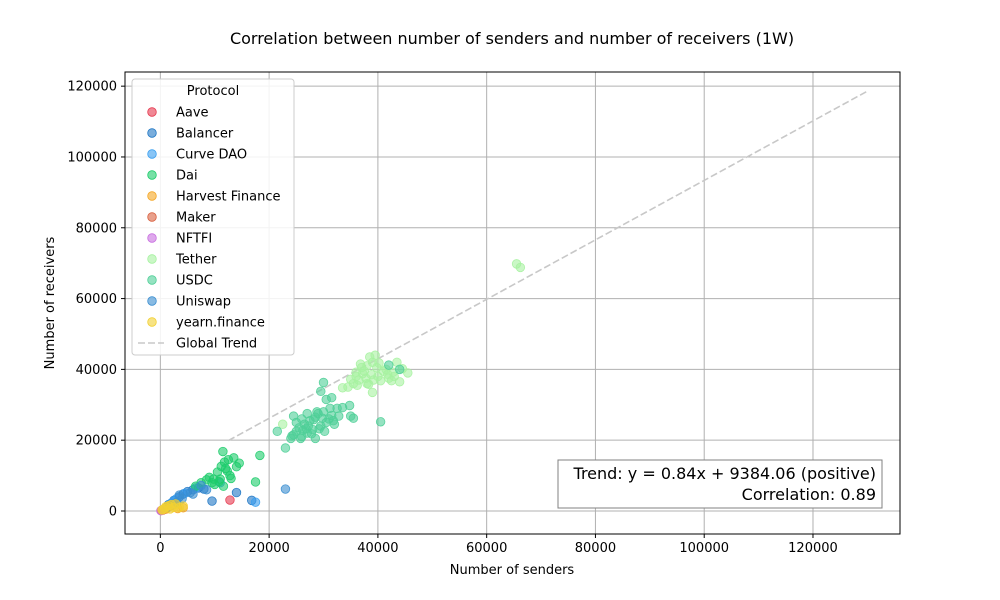 The image size is (1000, 600). Describe the element at coordinates (196, 218) in the screenshot. I see `legend-label-maker: Maker` at that location.